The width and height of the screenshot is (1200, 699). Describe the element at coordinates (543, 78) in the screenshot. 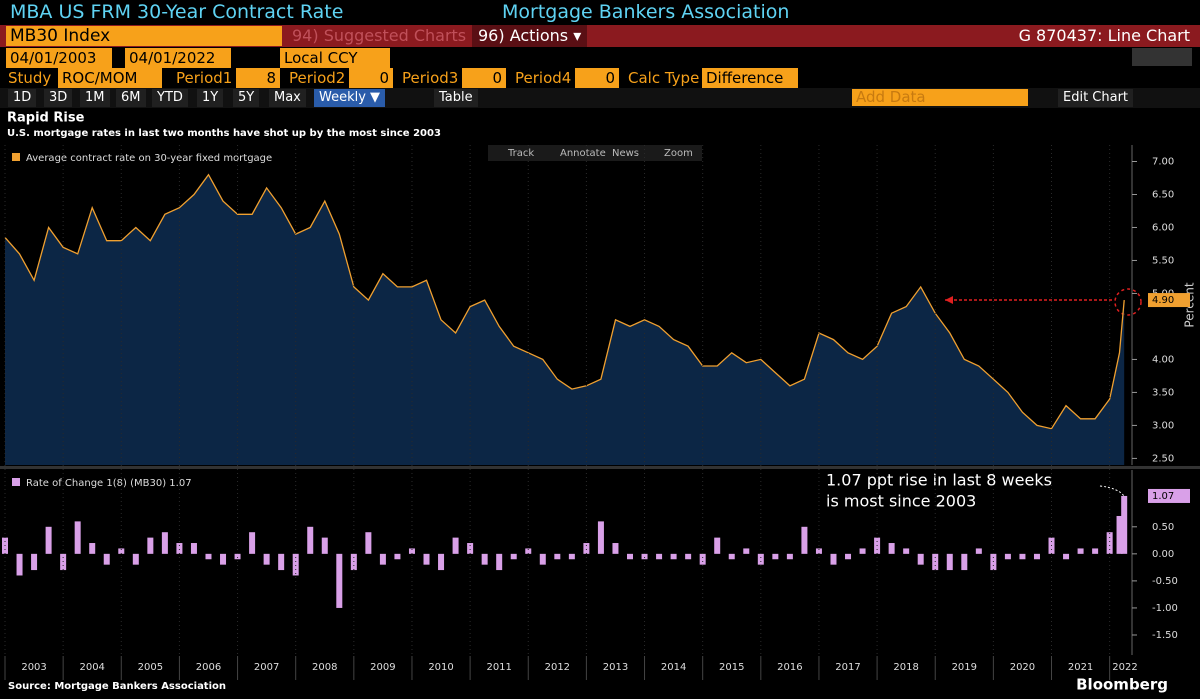

I see `period-label: Period4` at that location.